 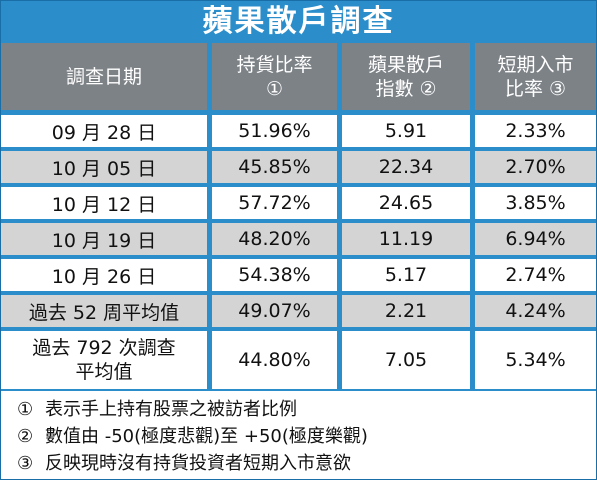 I want to click on footnote: ③ 反映現時沒有持貨投資者短期入市意欲, so click(x=184, y=462).